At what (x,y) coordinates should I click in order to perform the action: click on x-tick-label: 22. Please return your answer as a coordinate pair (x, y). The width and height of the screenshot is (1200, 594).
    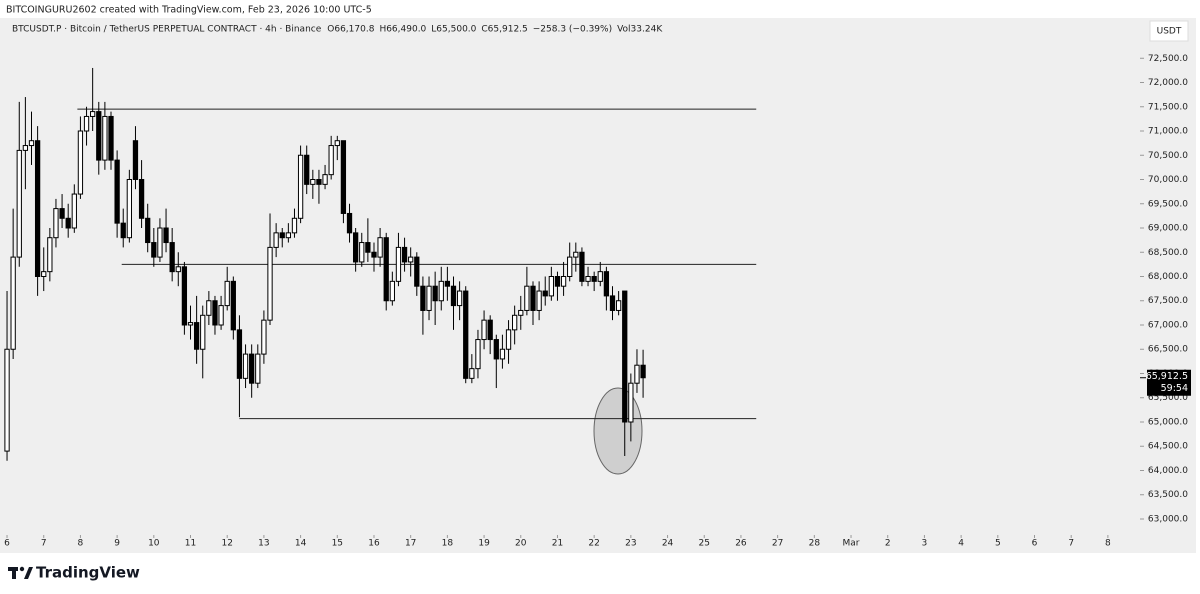
    Looking at the image, I should click on (593, 544).